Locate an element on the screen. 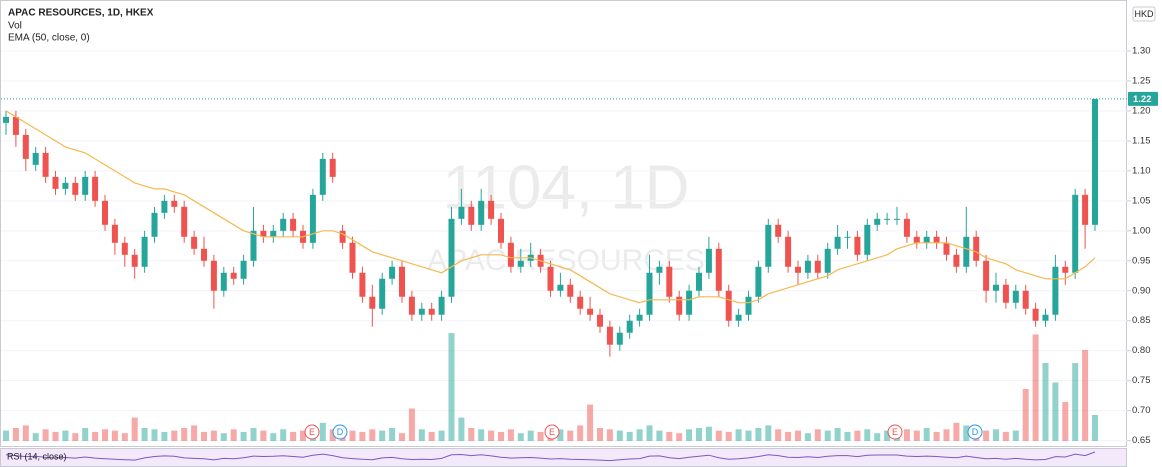  y-tick-label: 1.30 is located at coordinates (1141, 50).